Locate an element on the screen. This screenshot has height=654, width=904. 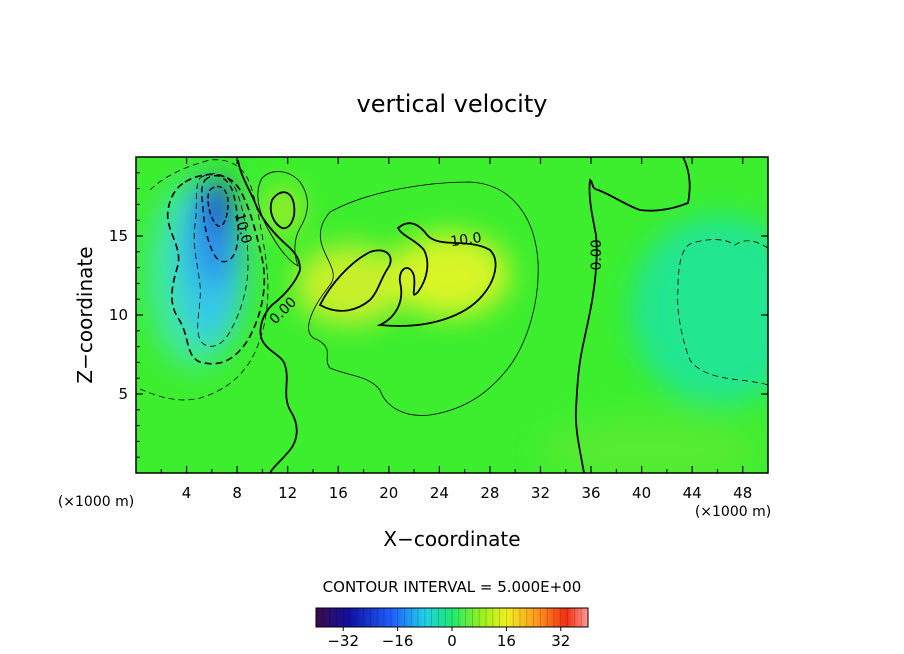
contour-minus10 is located at coordinates (216, 269).